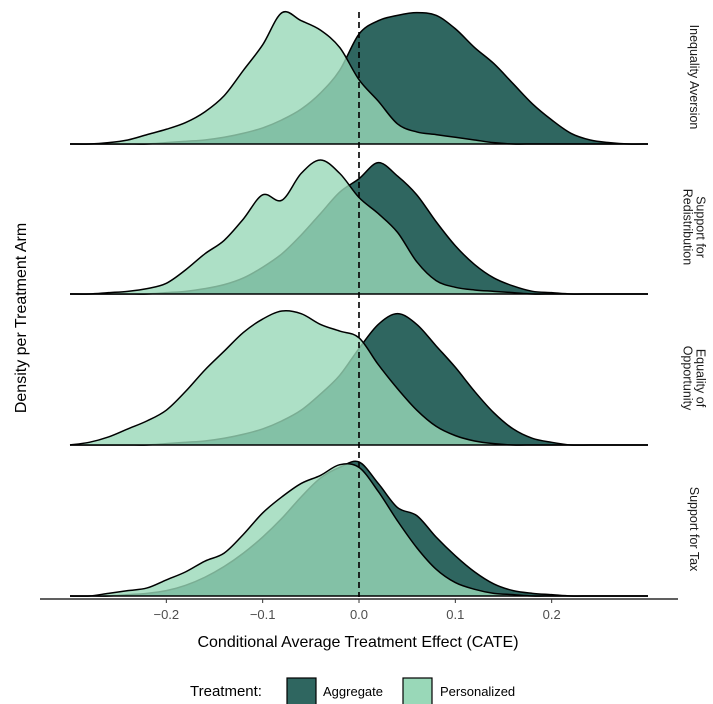  Describe the element at coordinates (301, 690) in the screenshot. I see `legend-key-aggregate` at that location.